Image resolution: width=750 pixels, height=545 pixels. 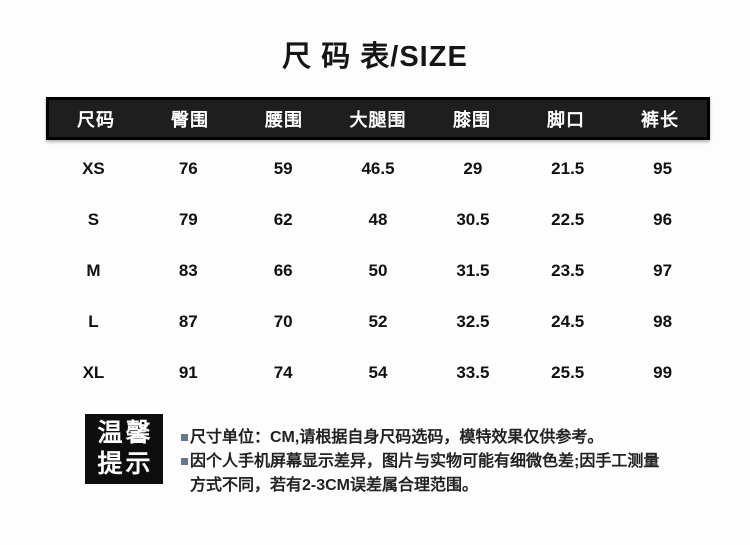 I want to click on table-row: S 79 62 48 30.5 22.5 96, so click(x=378, y=219).